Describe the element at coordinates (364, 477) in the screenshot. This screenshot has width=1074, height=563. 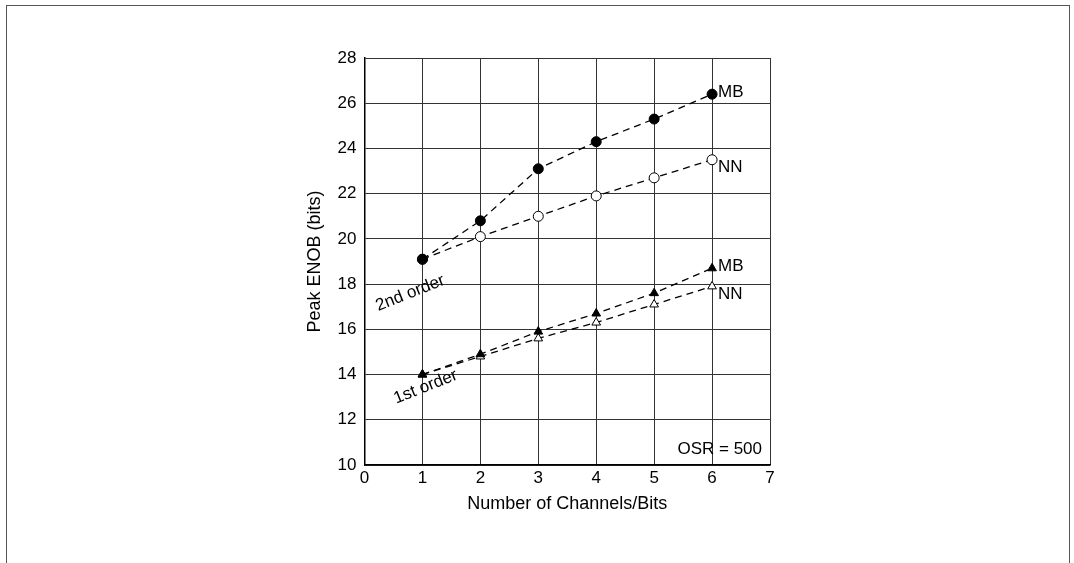
I see `x-tick-label: 0` at that location.